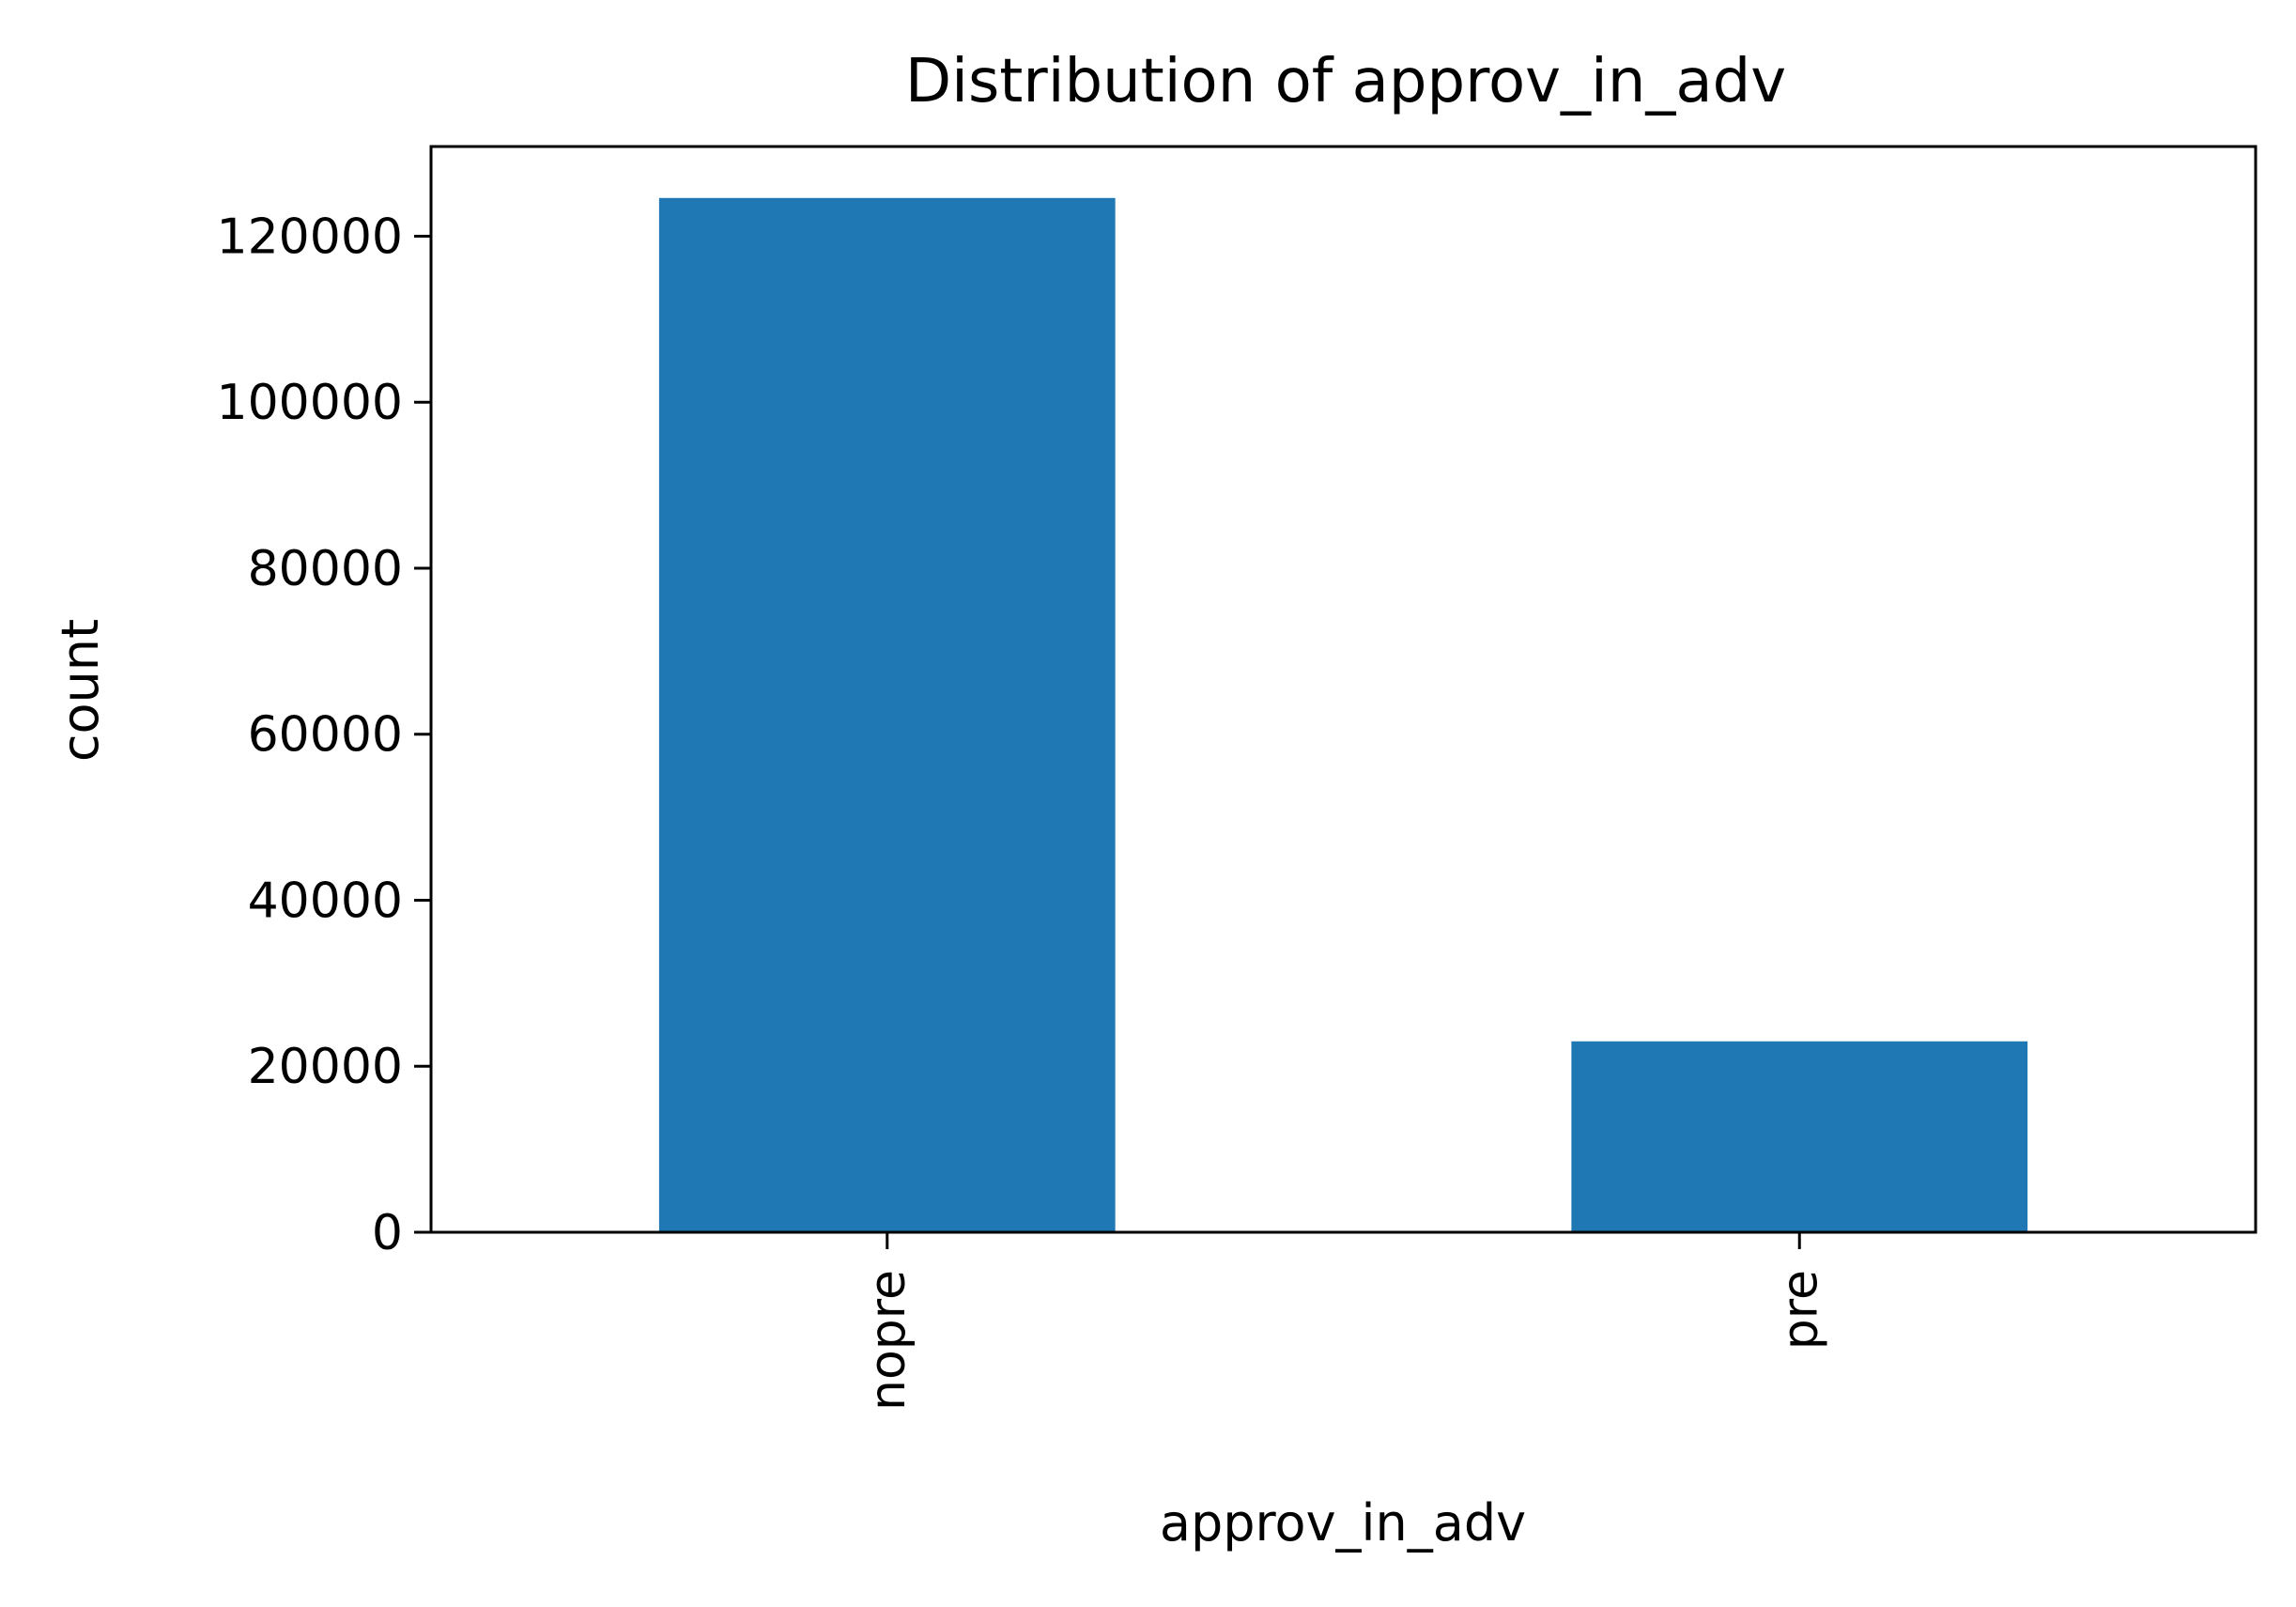  Describe the element at coordinates (887, 714) in the screenshot. I see `bar-nopre` at that location.